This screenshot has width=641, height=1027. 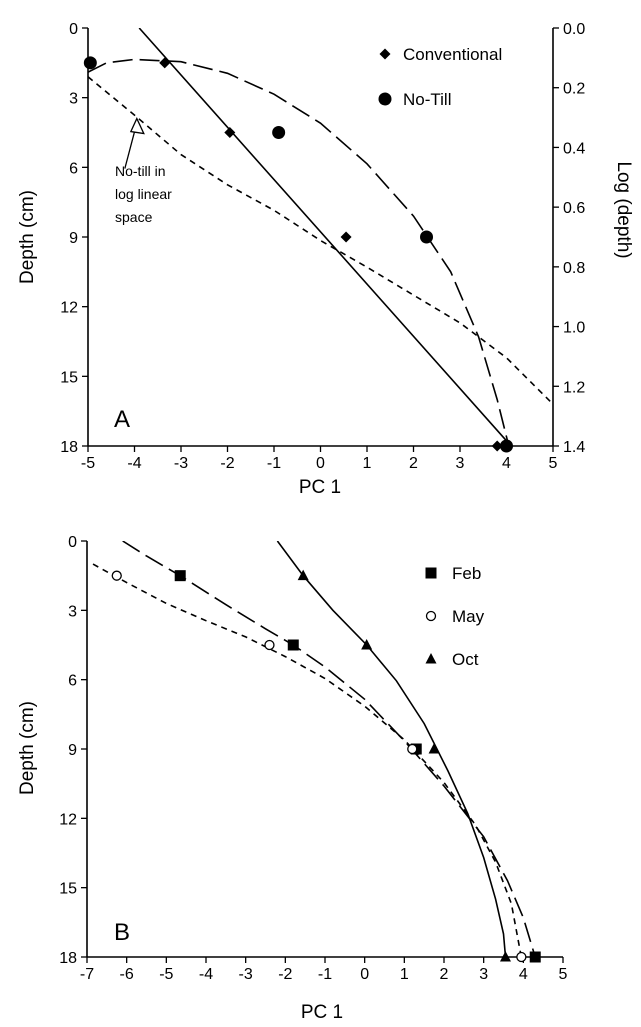 What do you see at coordinates (140, 171) in the screenshot?
I see `annotation-line-1: No-till in` at bounding box center [140, 171].